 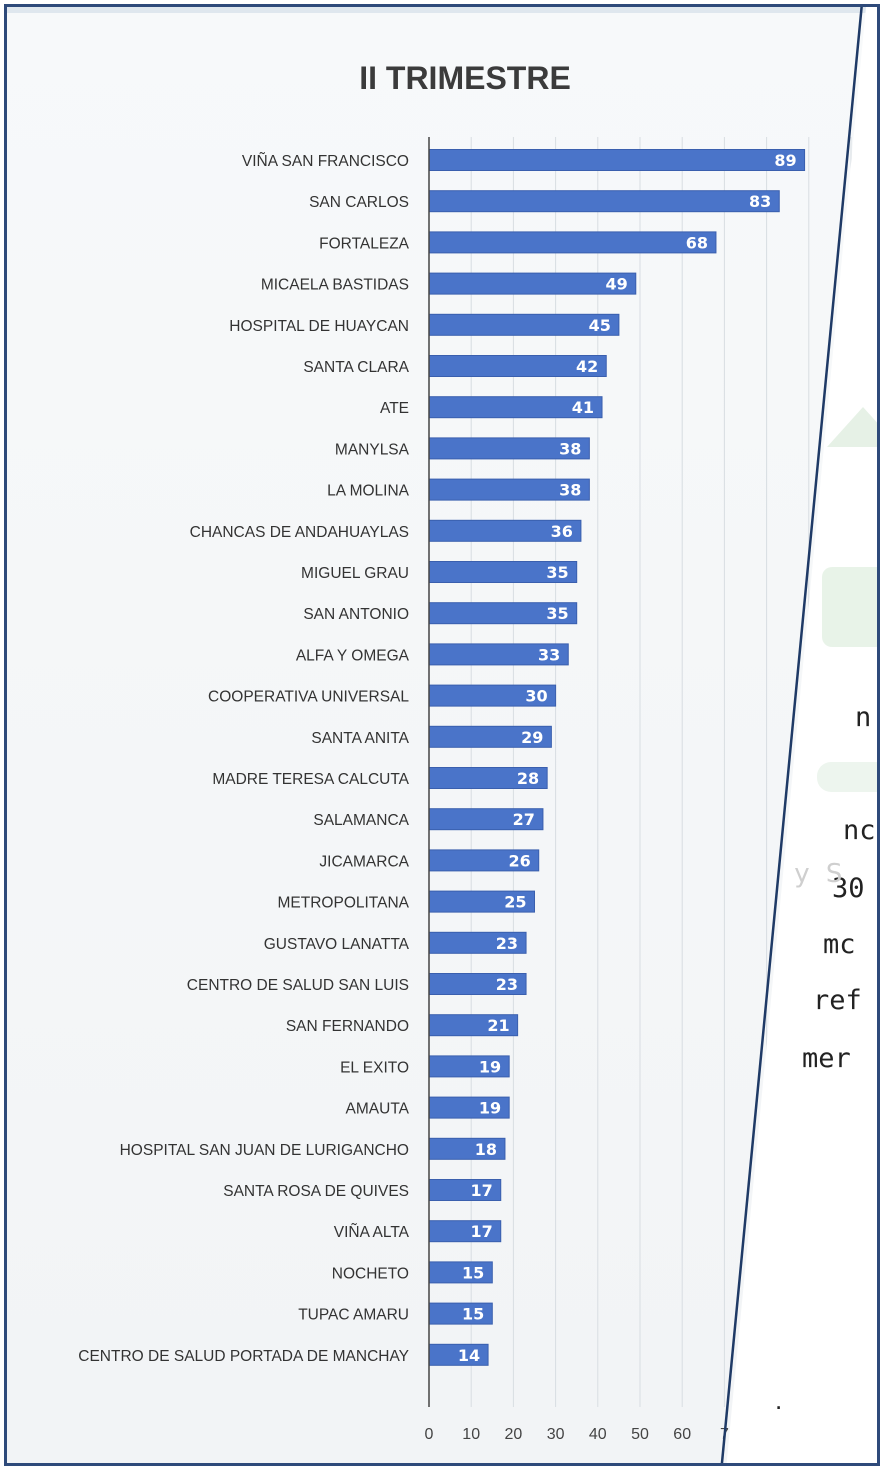 I want to click on bar-value-label: 68, so click(x=697, y=242).